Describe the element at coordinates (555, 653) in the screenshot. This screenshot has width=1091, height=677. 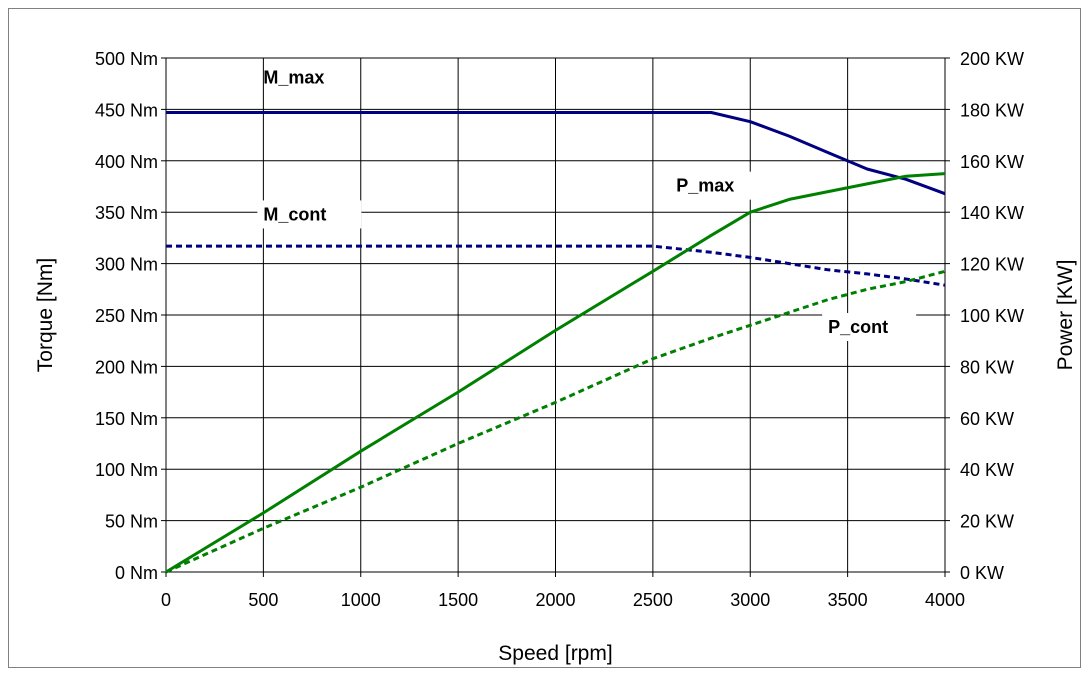
I see `x-axis-title: Speed [rpm]` at that location.